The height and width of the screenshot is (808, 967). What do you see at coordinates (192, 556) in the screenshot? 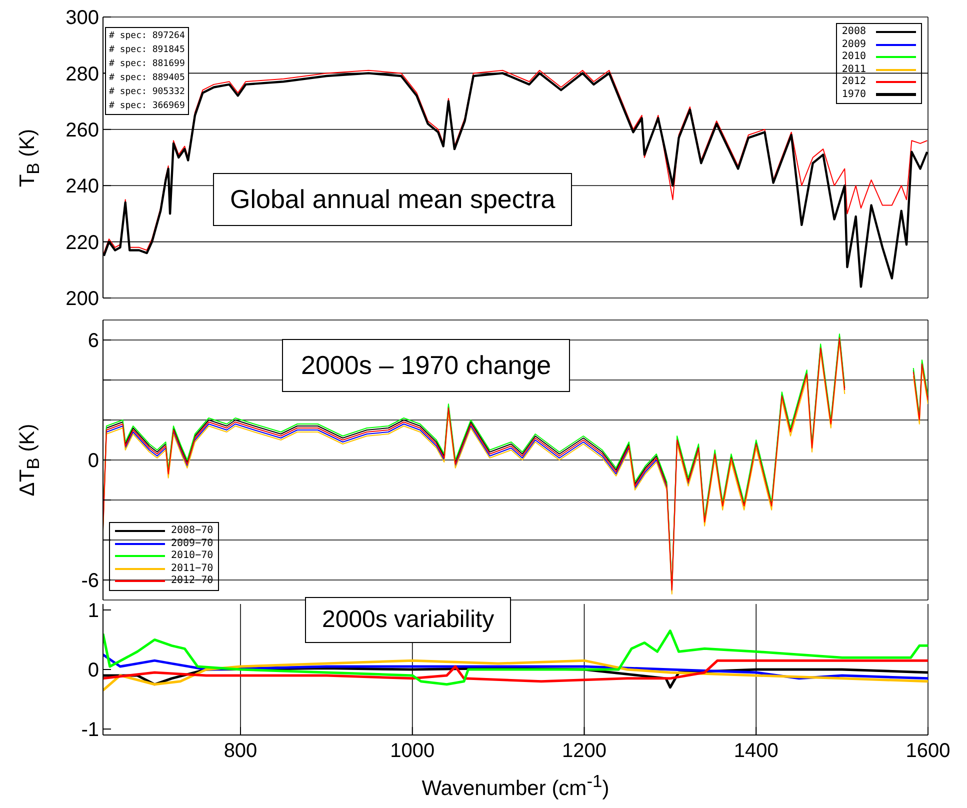
I see `legend-label: 2010−70` at bounding box center [192, 556].